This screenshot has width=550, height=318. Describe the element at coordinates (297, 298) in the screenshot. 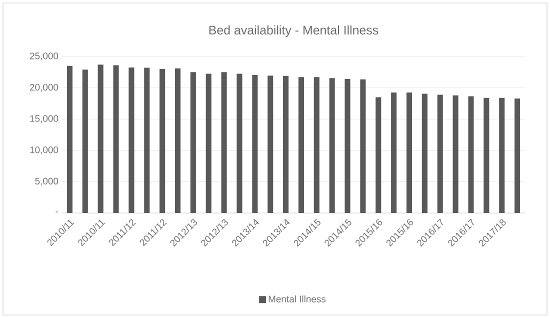

I see `legend-label: Mental Illness` at that location.